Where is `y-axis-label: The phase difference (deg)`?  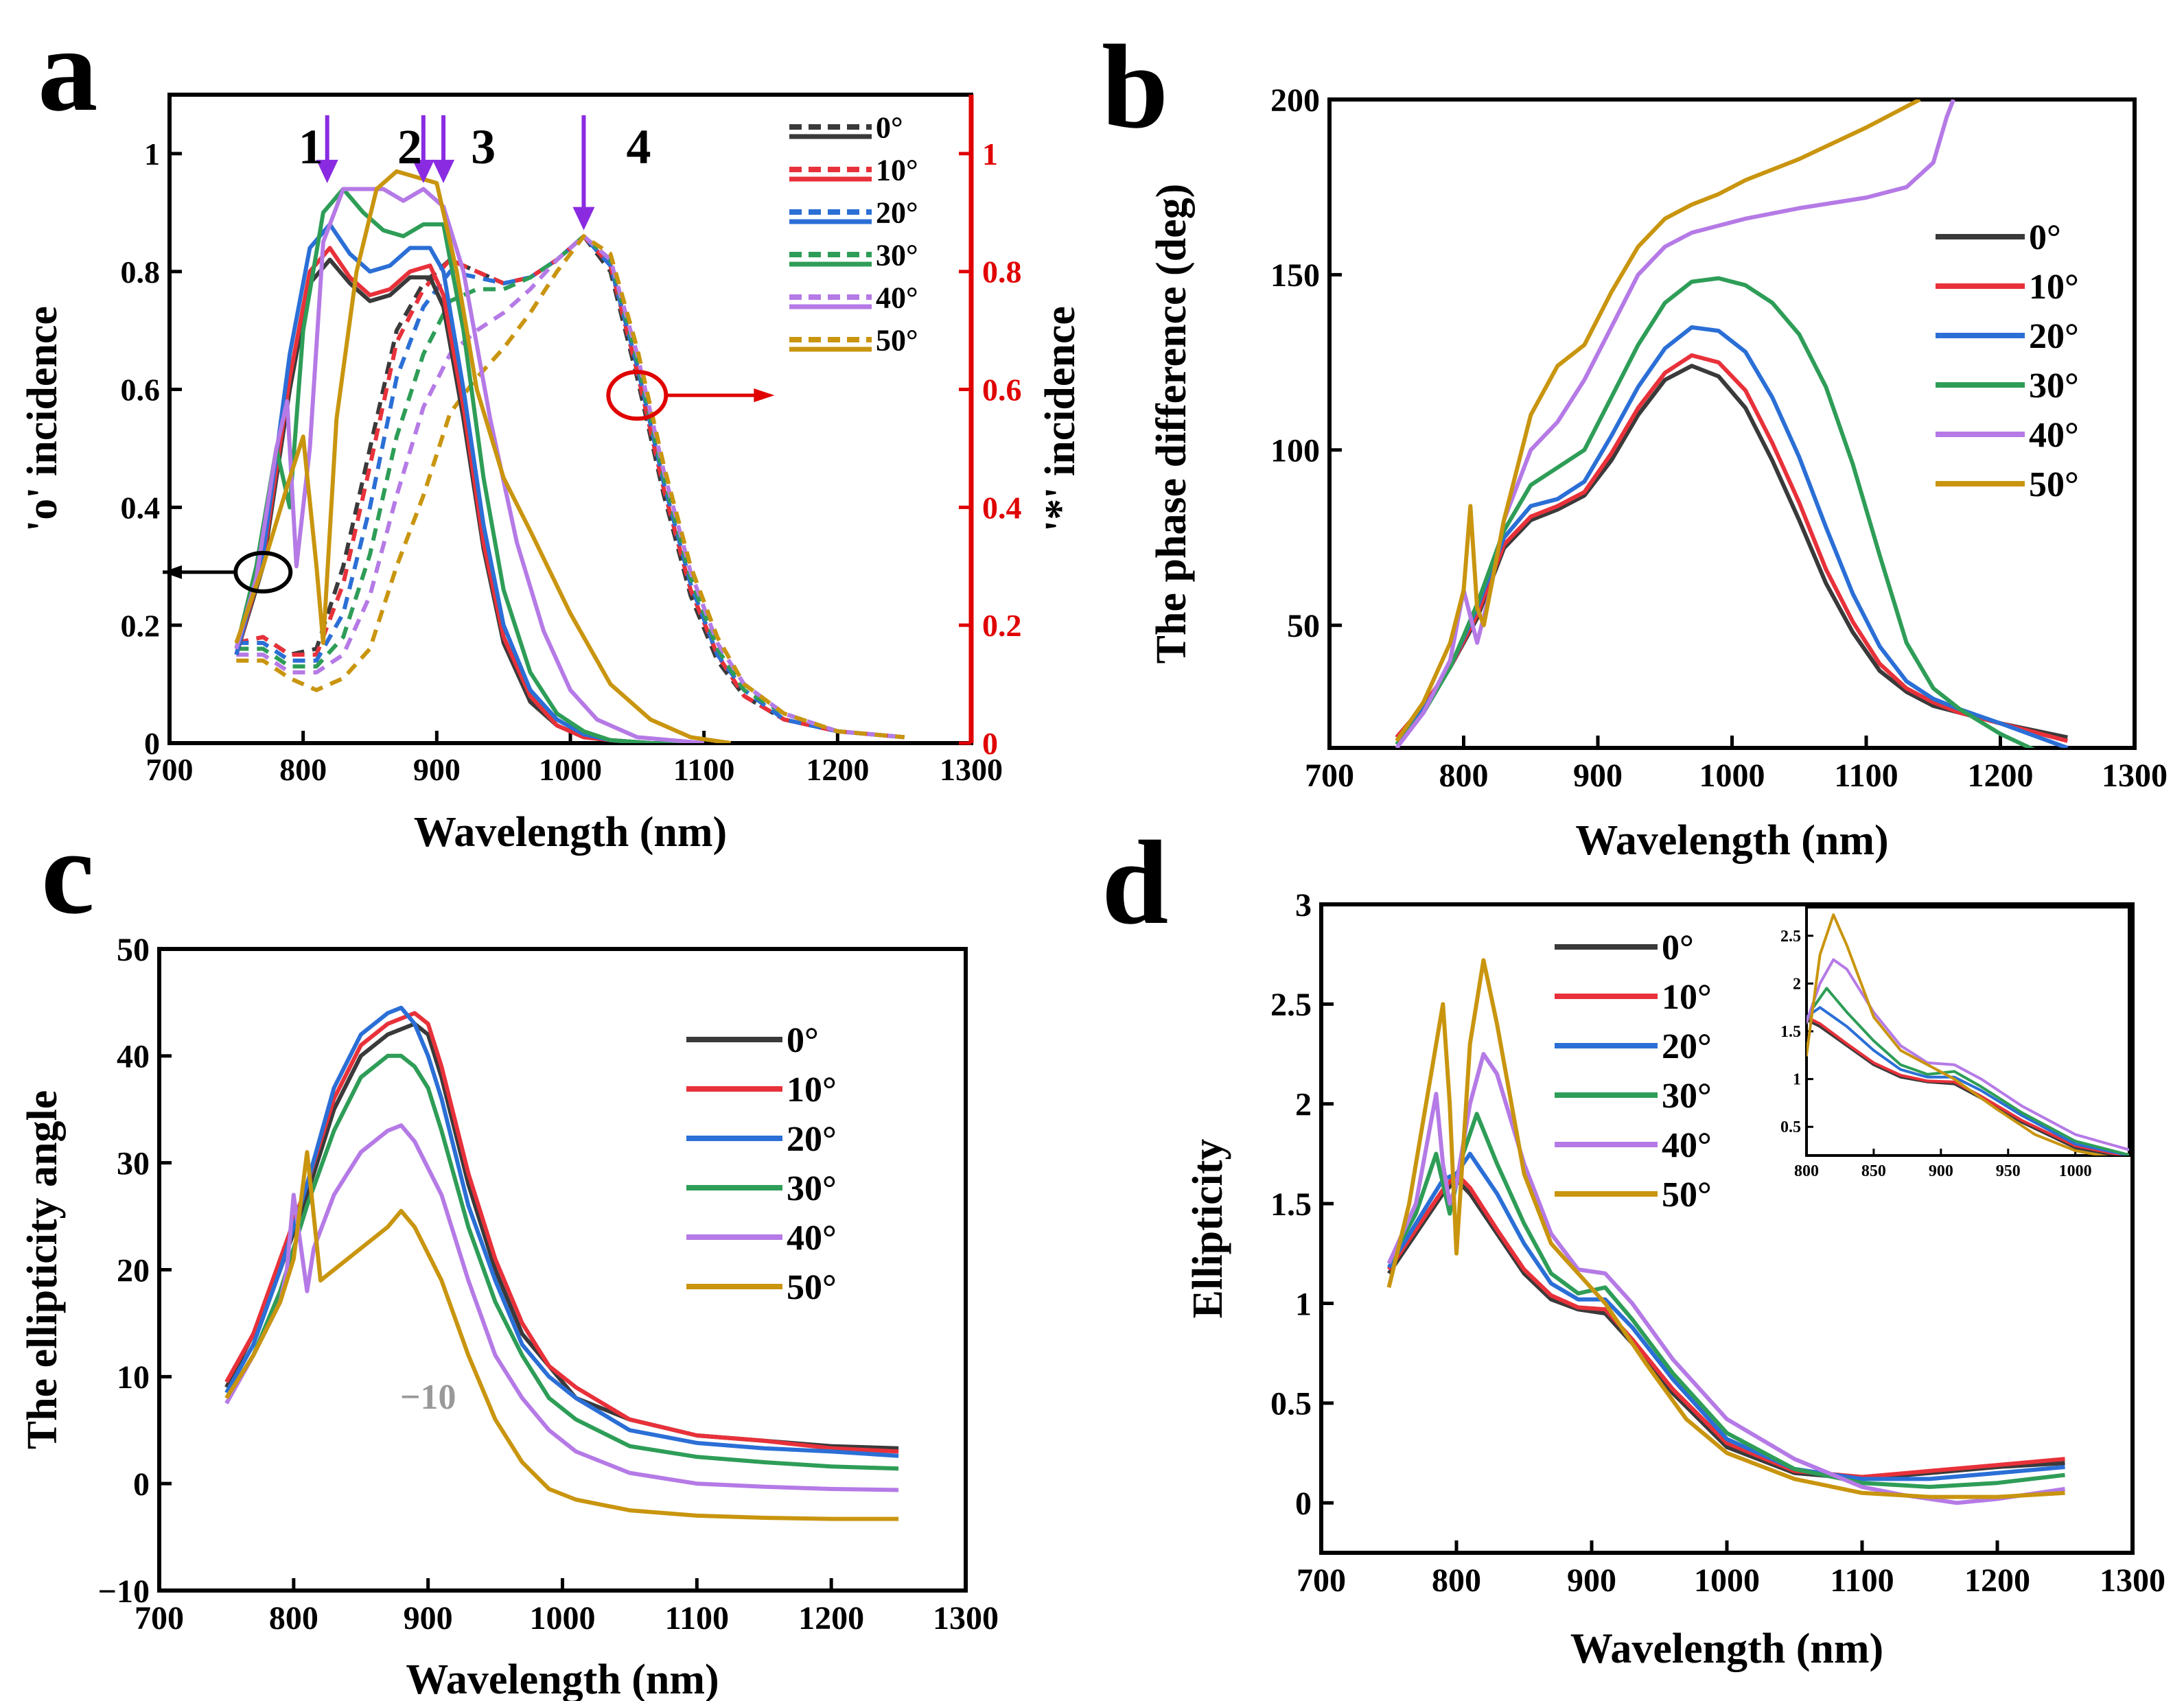 y-axis-label: The phase difference (deg) is located at coordinates (1171, 424).